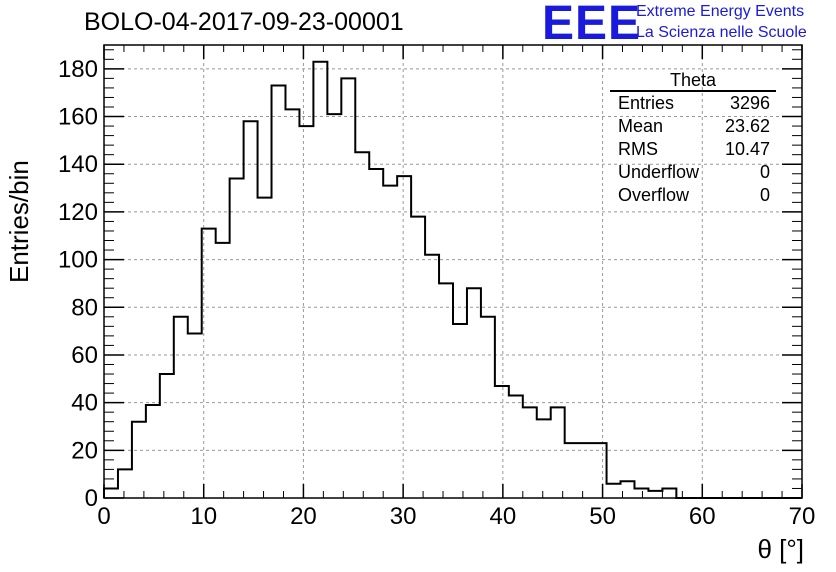 The width and height of the screenshot is (836, 572). I want to click on stats-value: 10.47, so click(747, 149).